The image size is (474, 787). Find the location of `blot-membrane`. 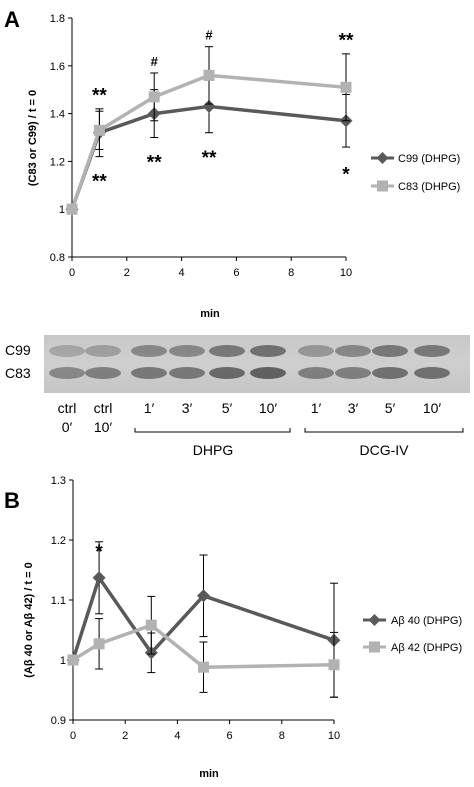

blot-membrane is located at coordinates (257, 364).